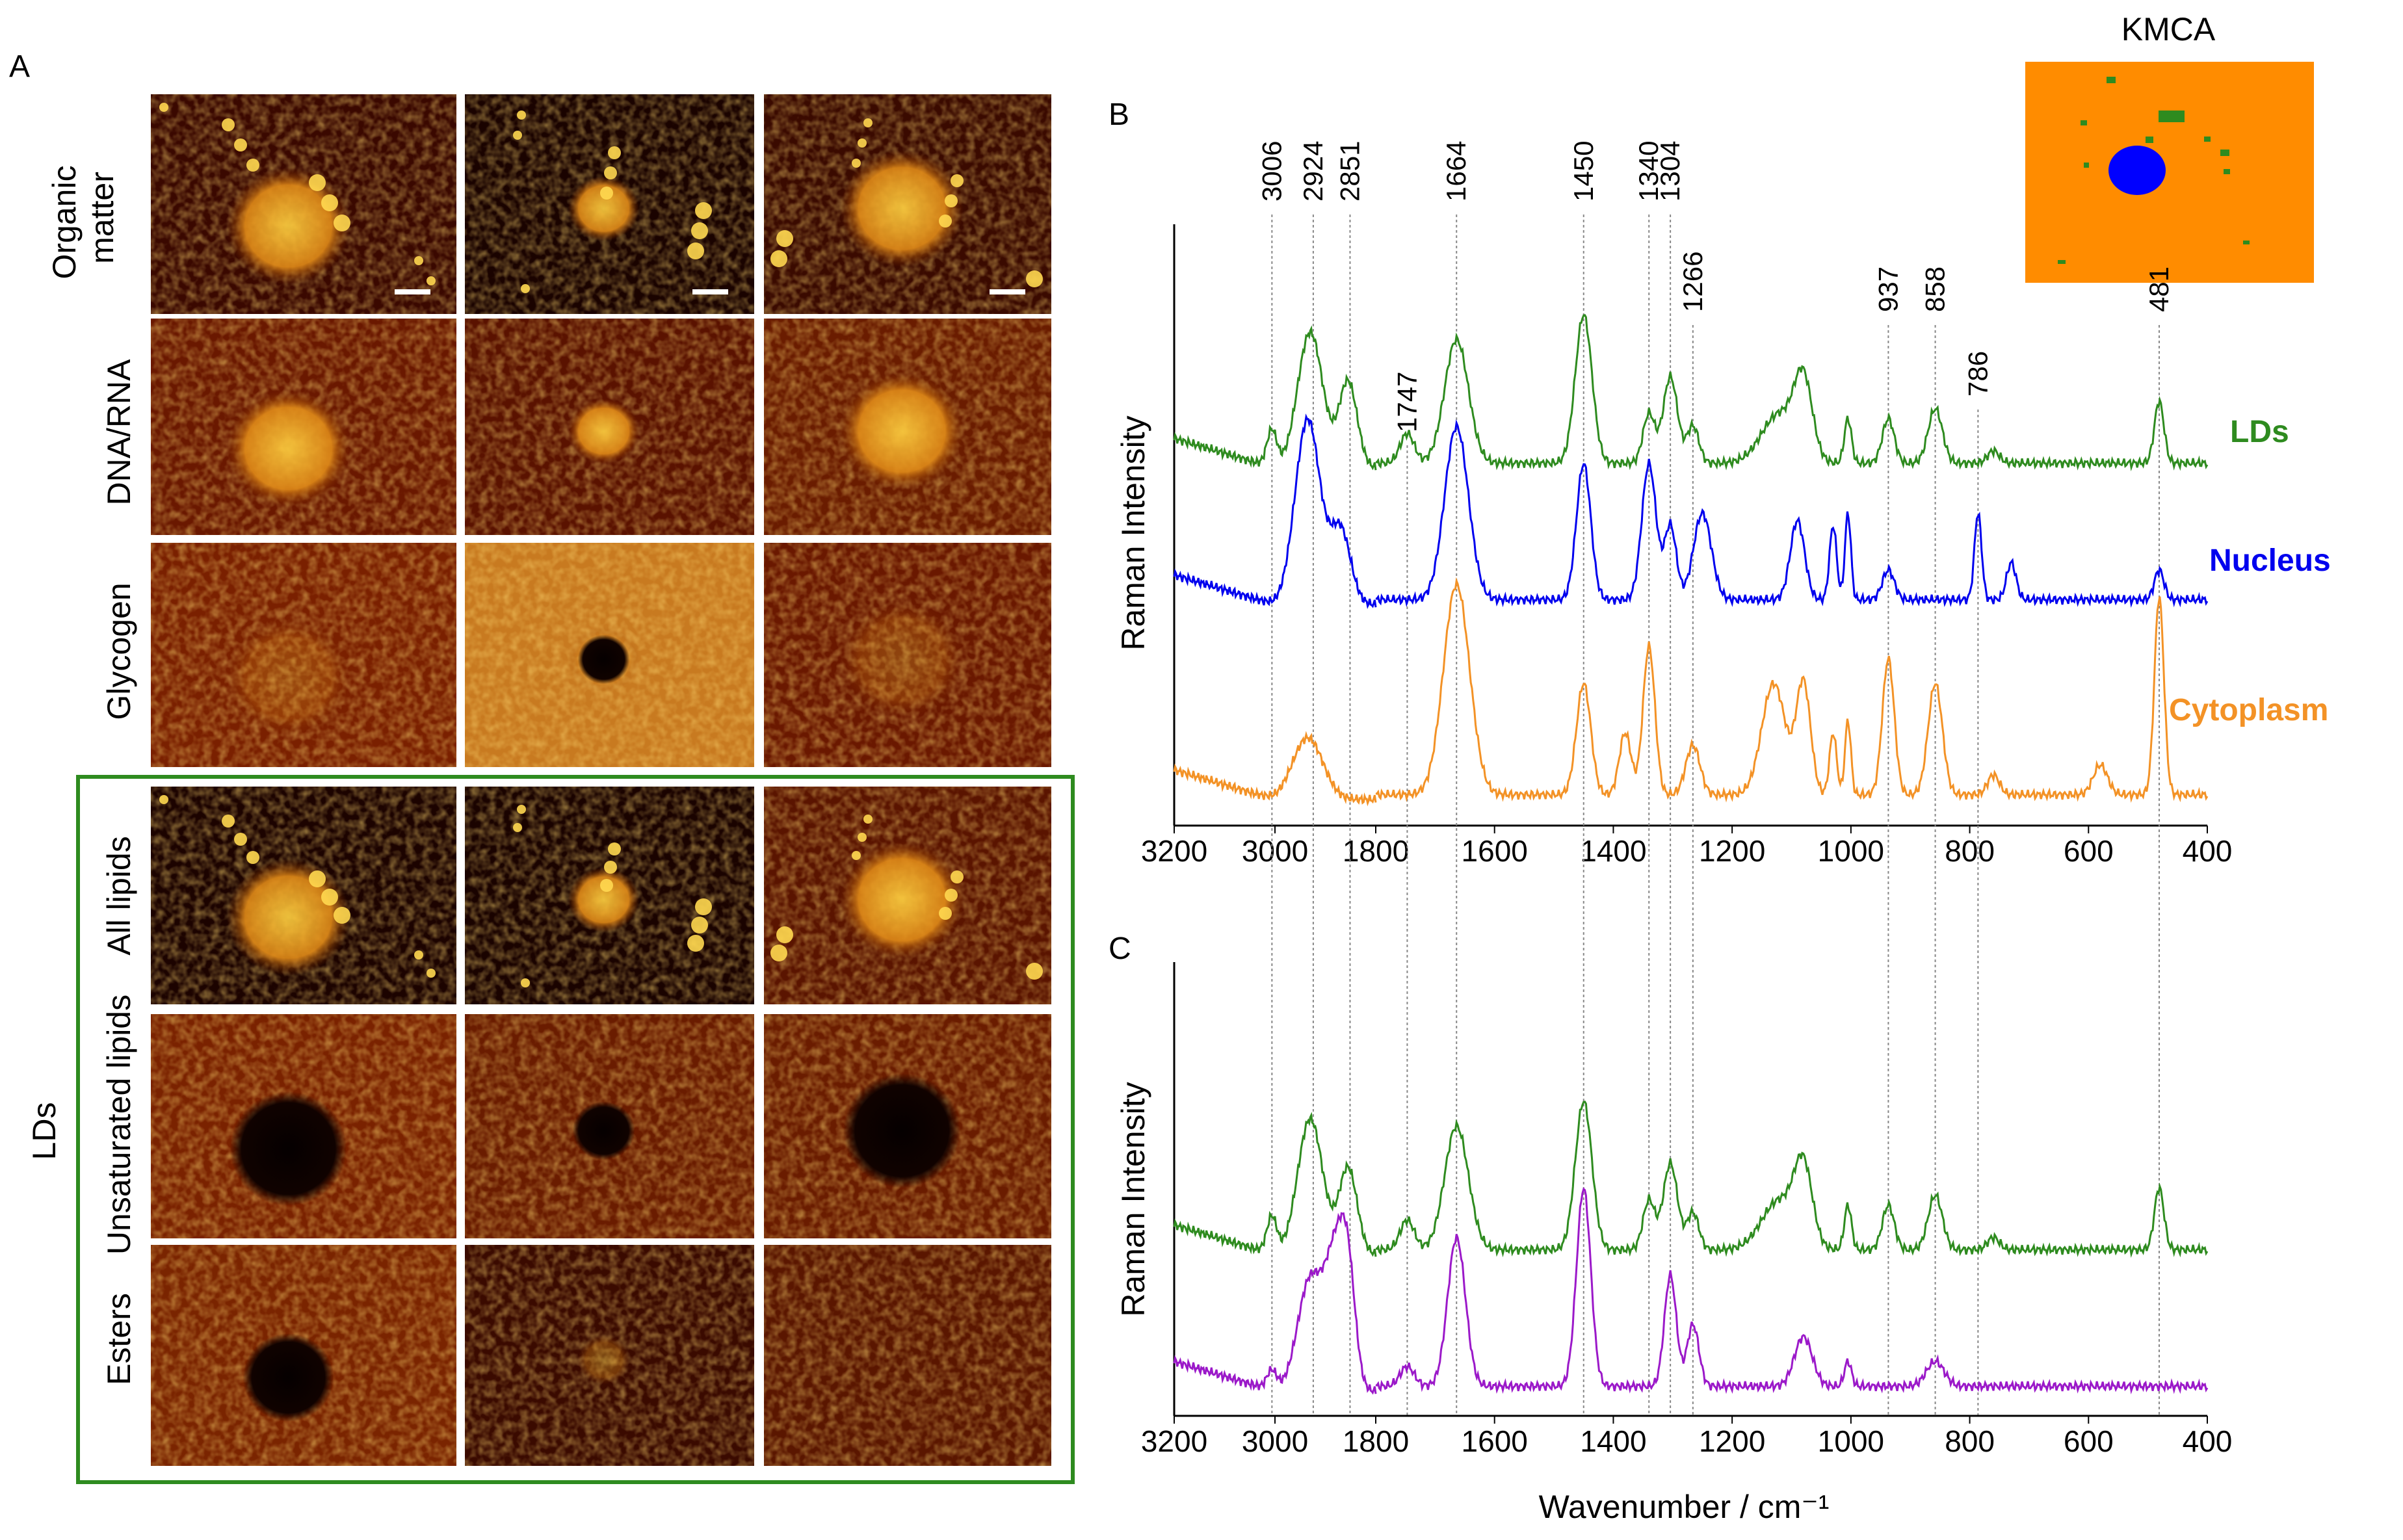  I want to click on kmca-lds-regions, so click(2154, 170).